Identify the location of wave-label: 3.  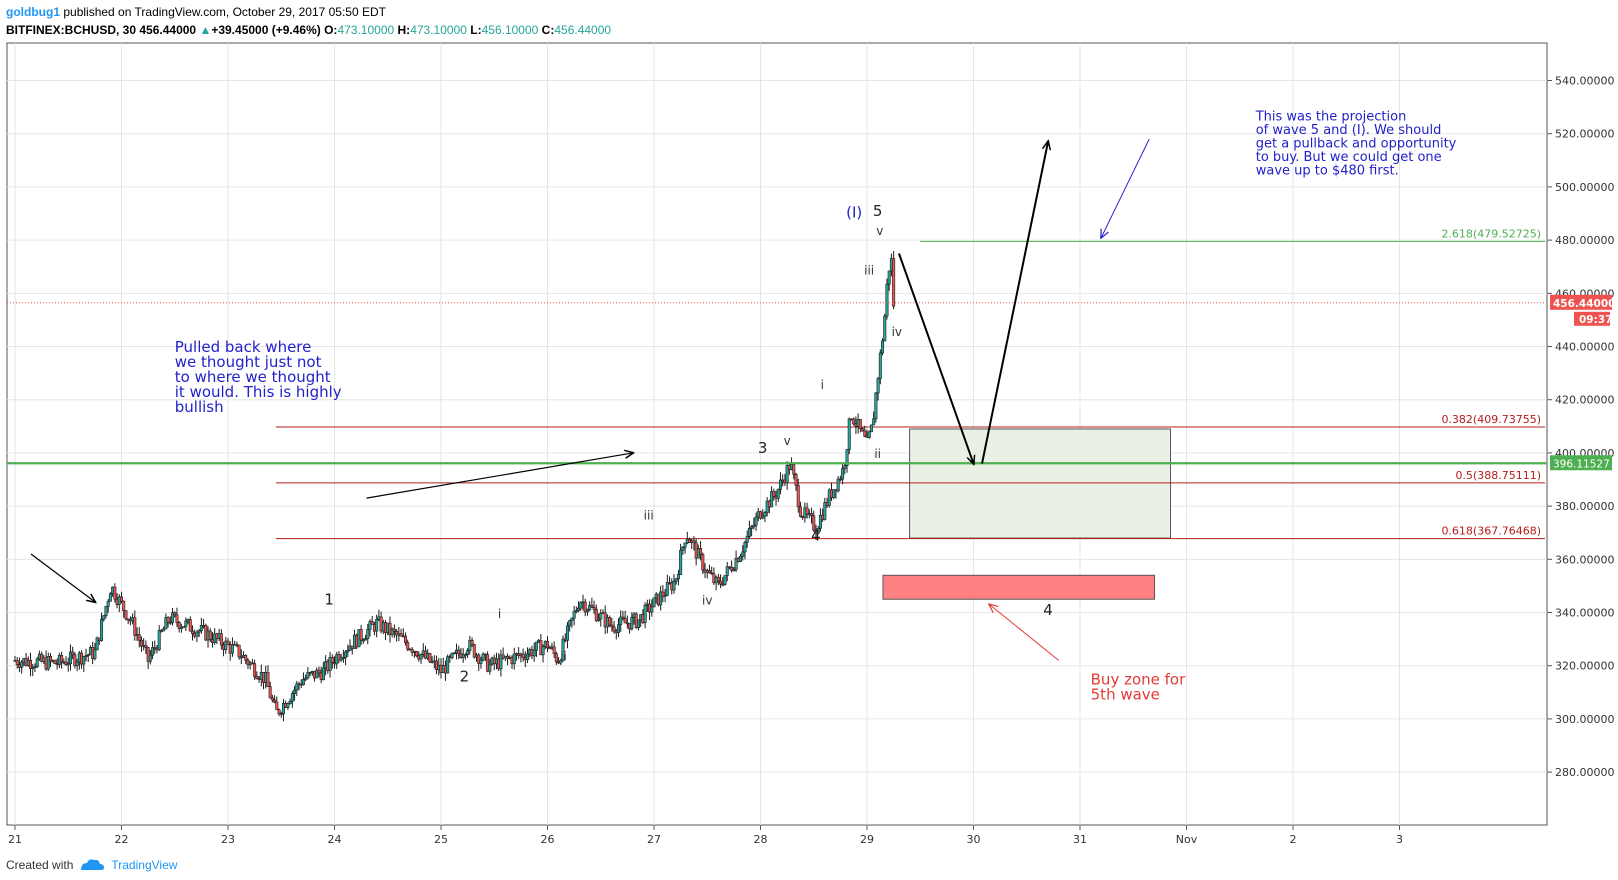
(763, 448).